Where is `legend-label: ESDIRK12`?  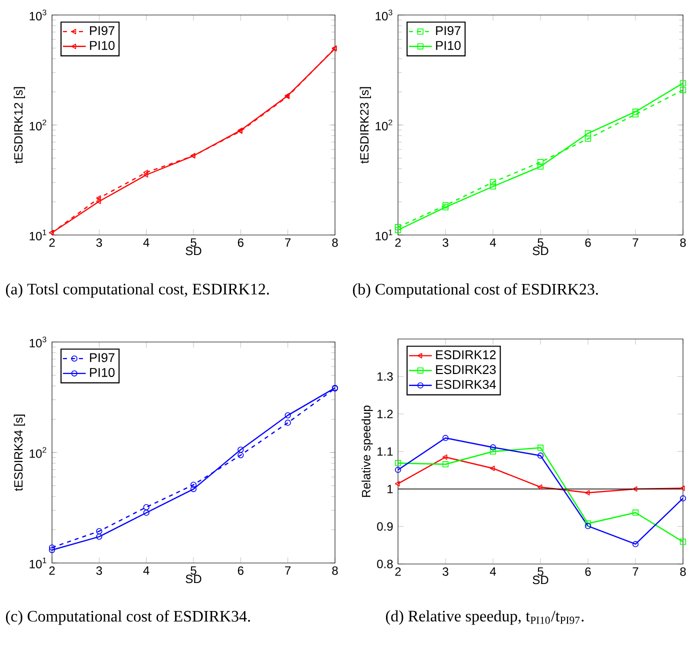 legend-label: ESDIRK12 is located at coordinates (466, 355).